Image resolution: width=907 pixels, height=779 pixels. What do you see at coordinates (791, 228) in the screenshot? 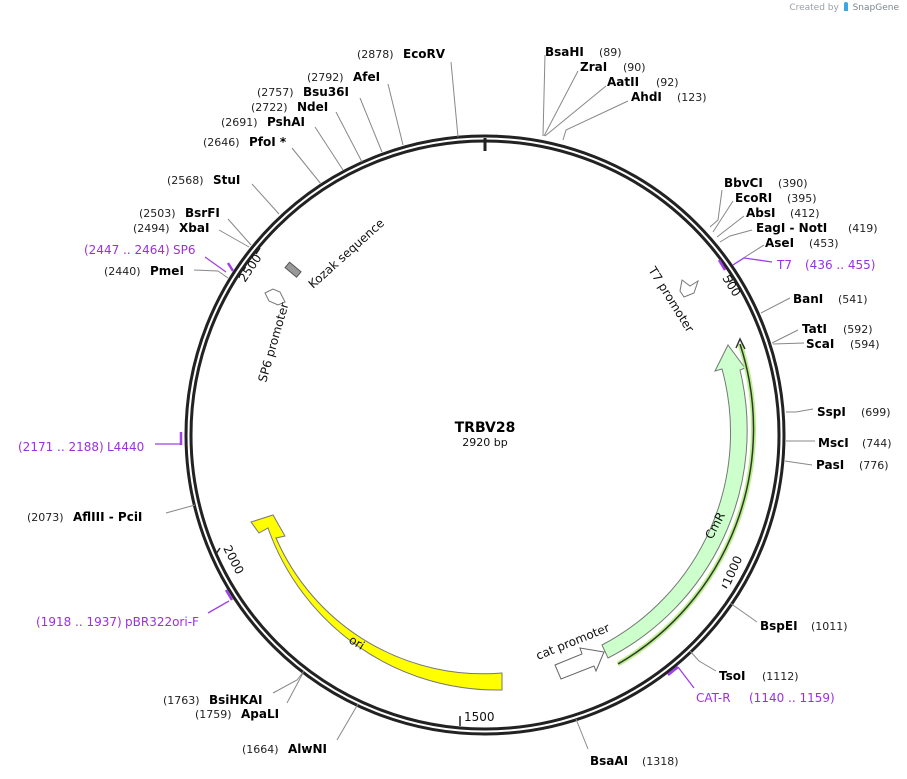
I see `svg-text: EagI - NotI` at bounding box center [791, 228].